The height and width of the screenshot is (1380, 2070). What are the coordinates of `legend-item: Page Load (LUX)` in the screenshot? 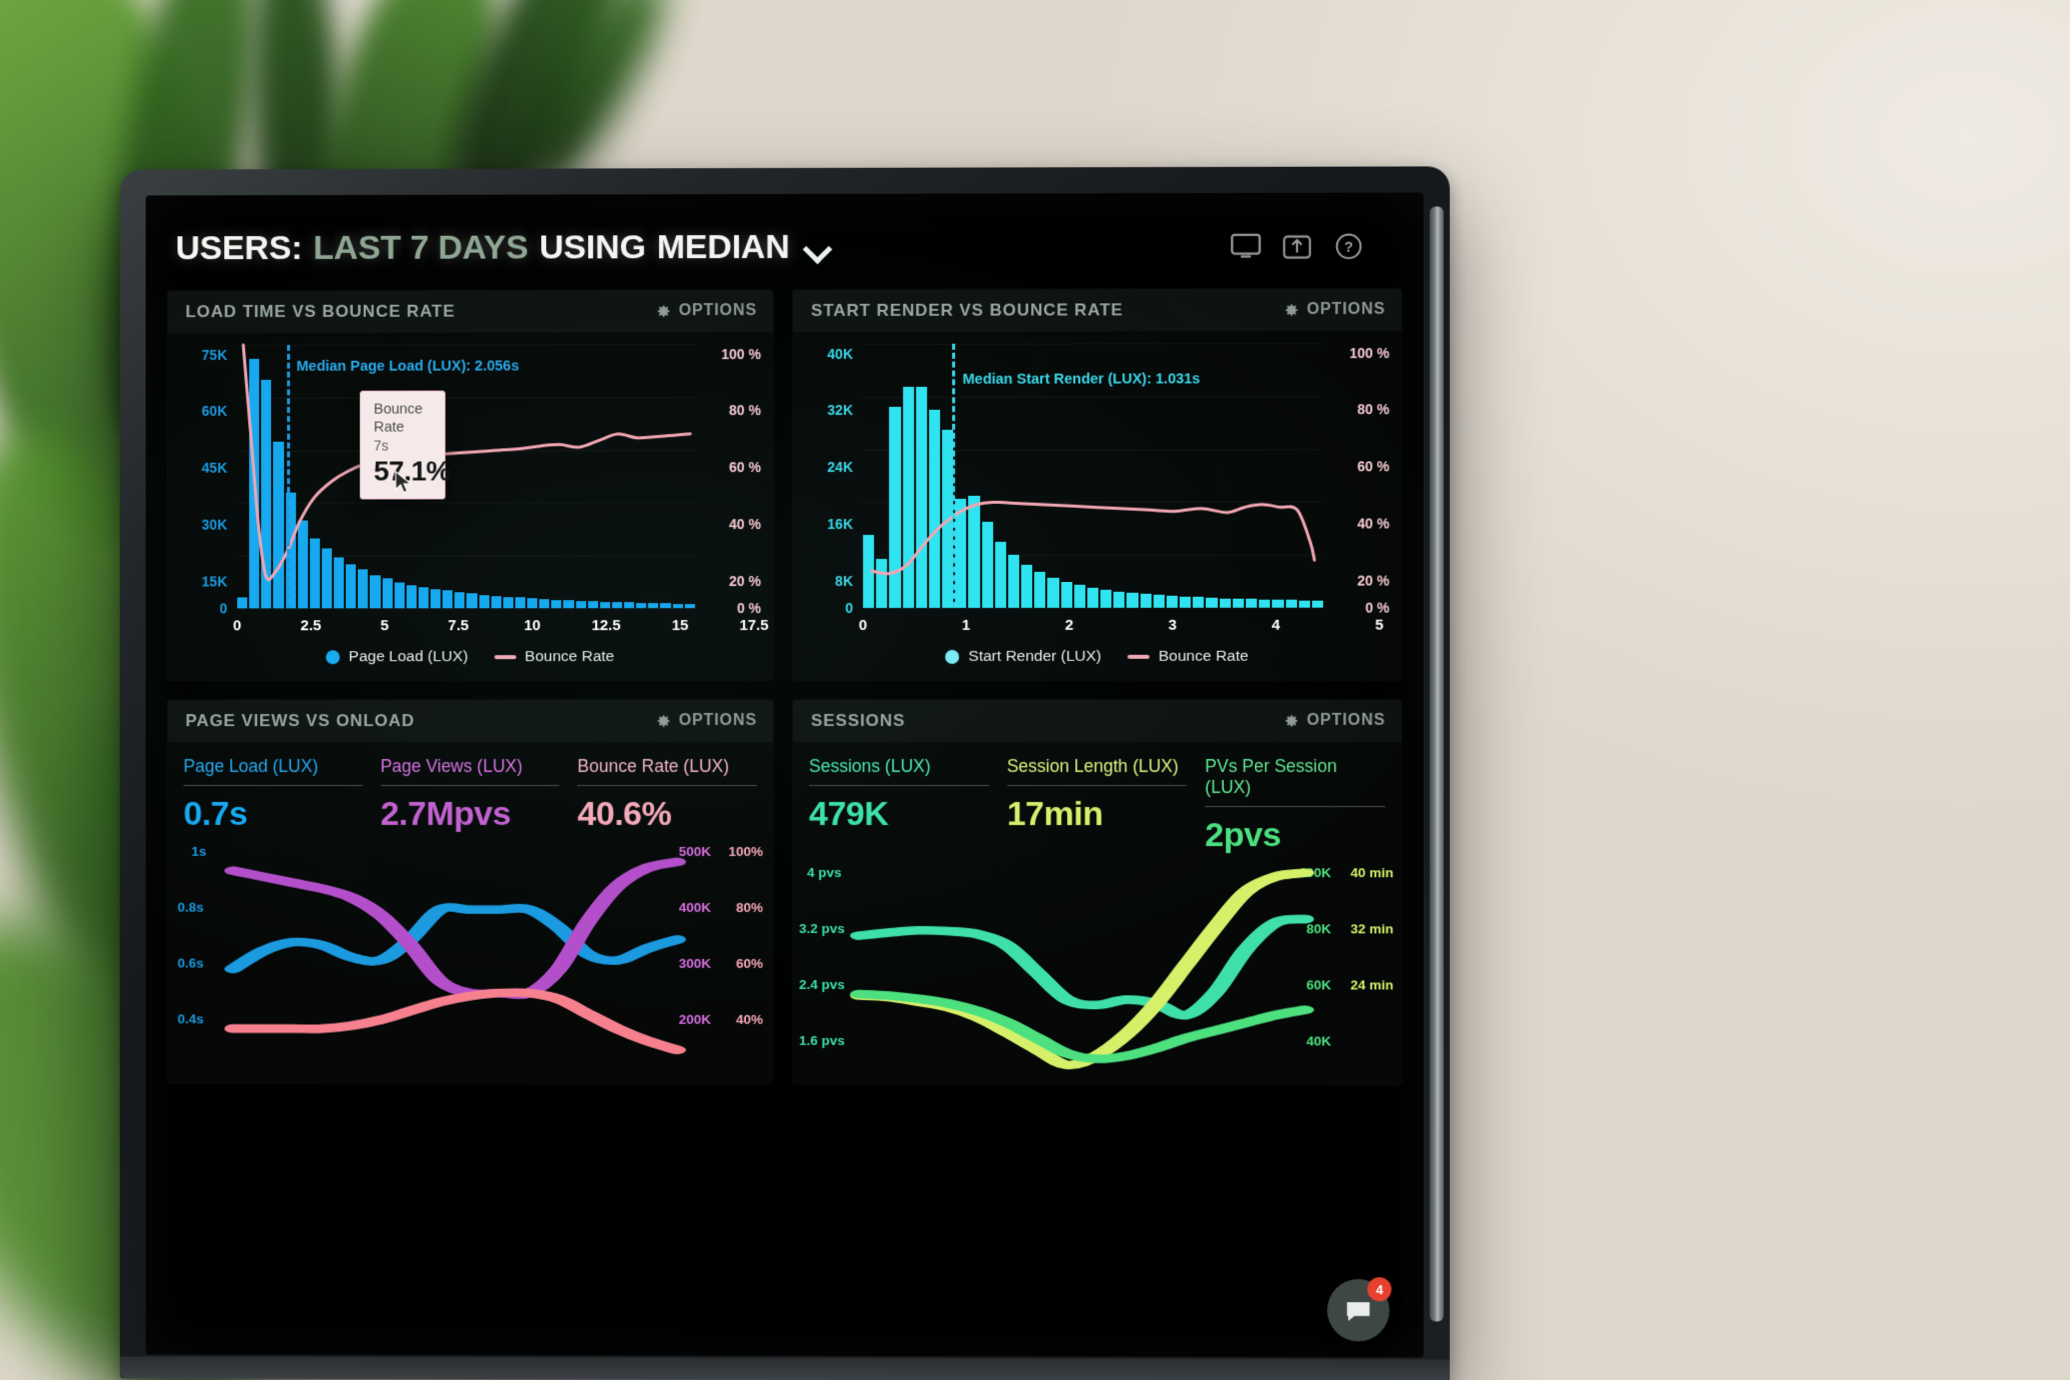 It's located at (396, 657).